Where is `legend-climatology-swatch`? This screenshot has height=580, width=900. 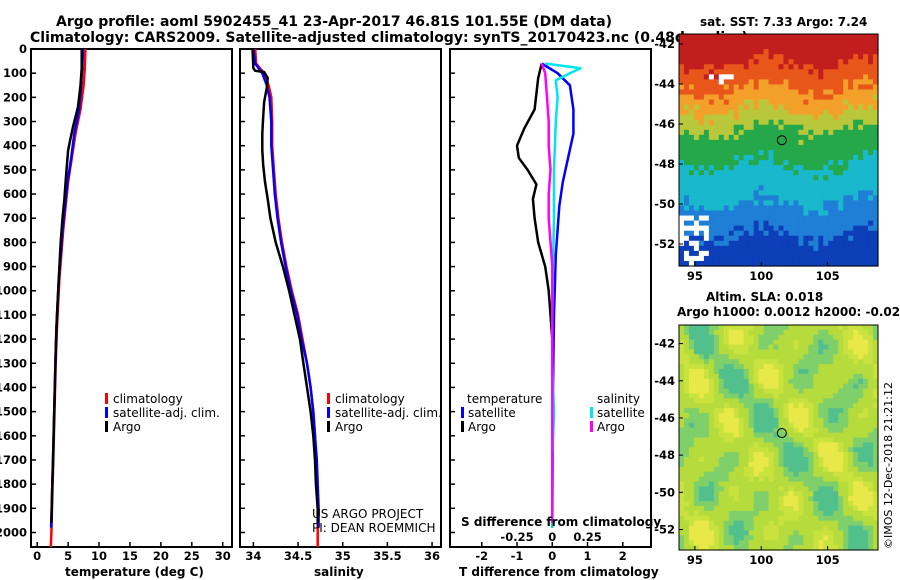
legend-climatology-swatch is located at coordinates (106, 398).